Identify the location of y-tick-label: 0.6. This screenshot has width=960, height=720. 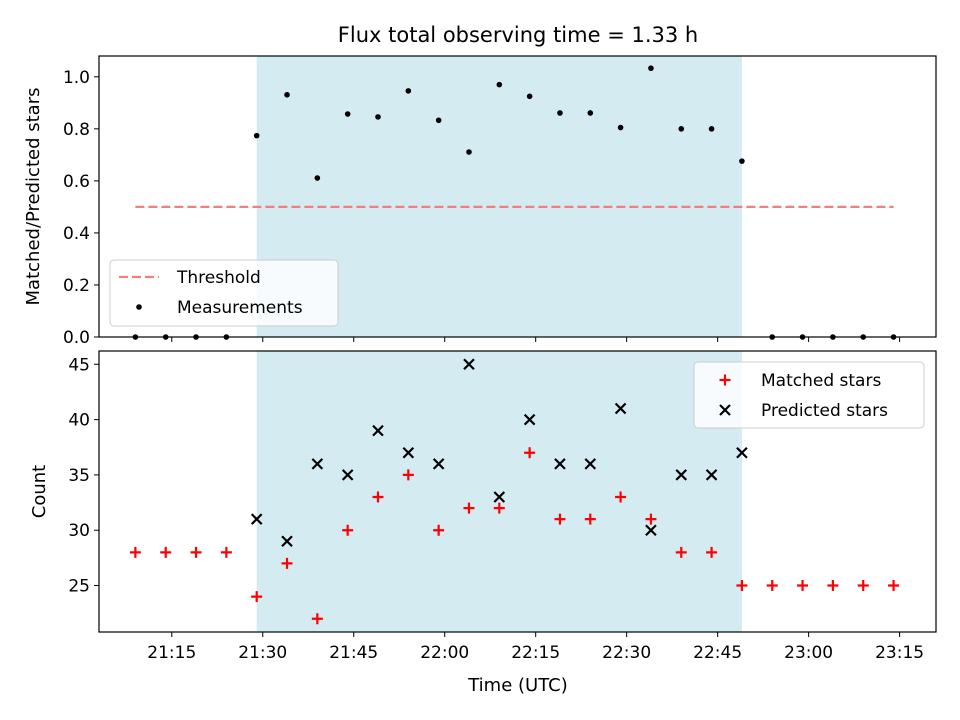
(76, 182).